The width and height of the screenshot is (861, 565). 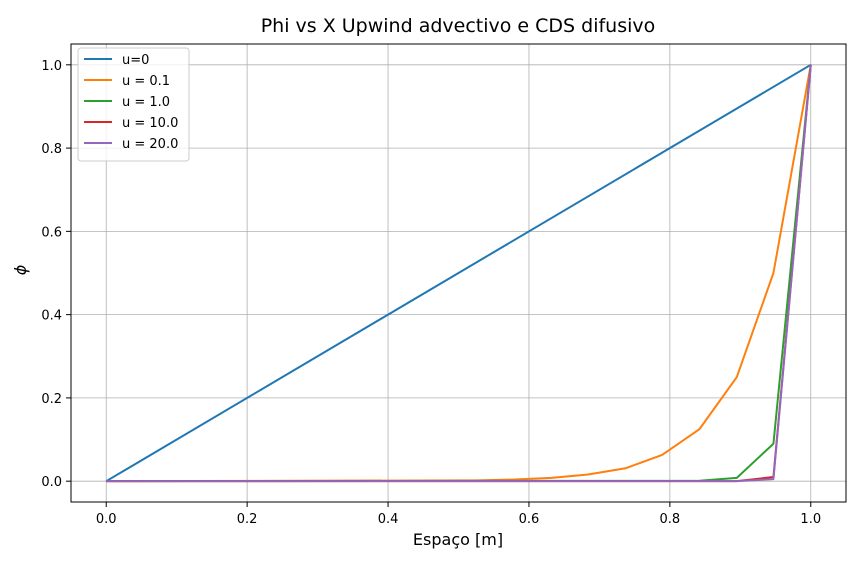 I want to click on y-axis-label: ϕ, so click(x=20, y=269).